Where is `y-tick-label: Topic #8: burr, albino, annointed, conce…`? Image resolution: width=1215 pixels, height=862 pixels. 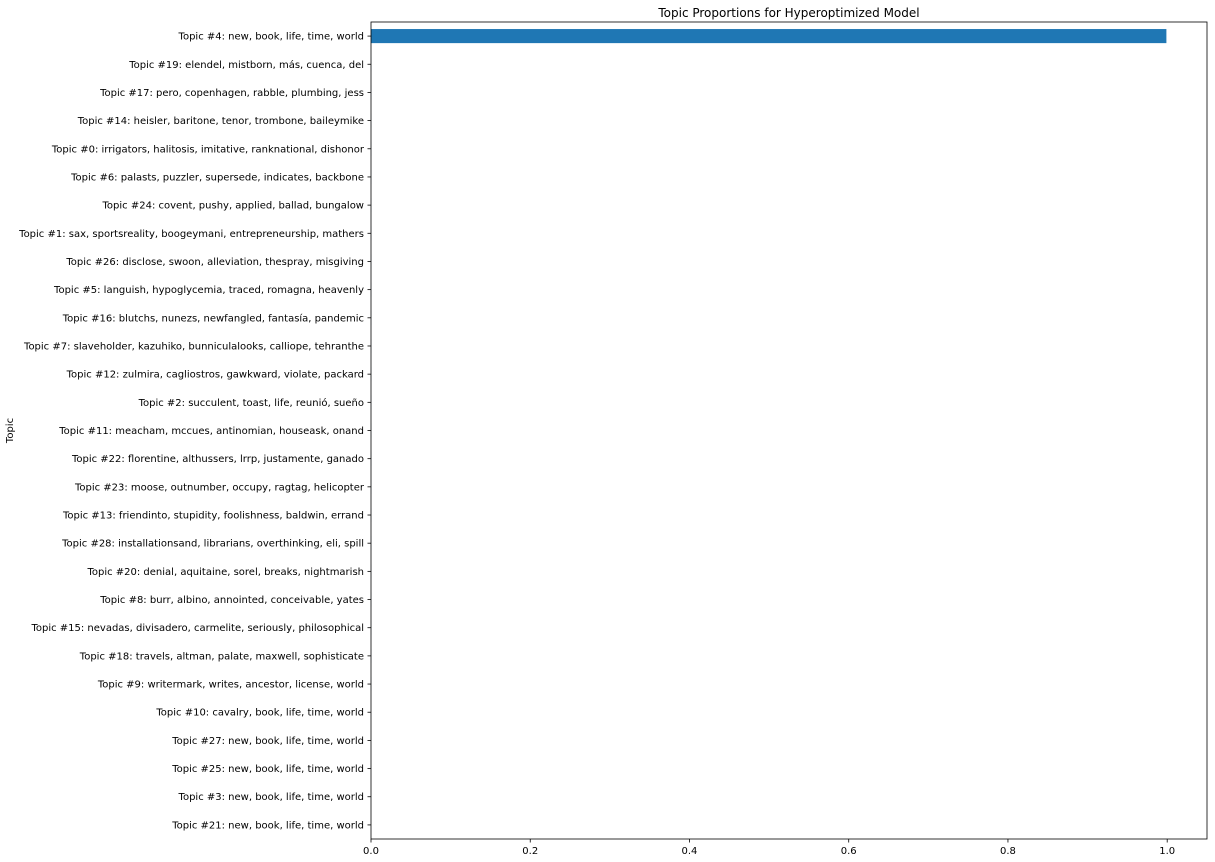 y-tick-label: Topic #8: burr, albino, annointed, conce… is located at coordinates (231, 600).